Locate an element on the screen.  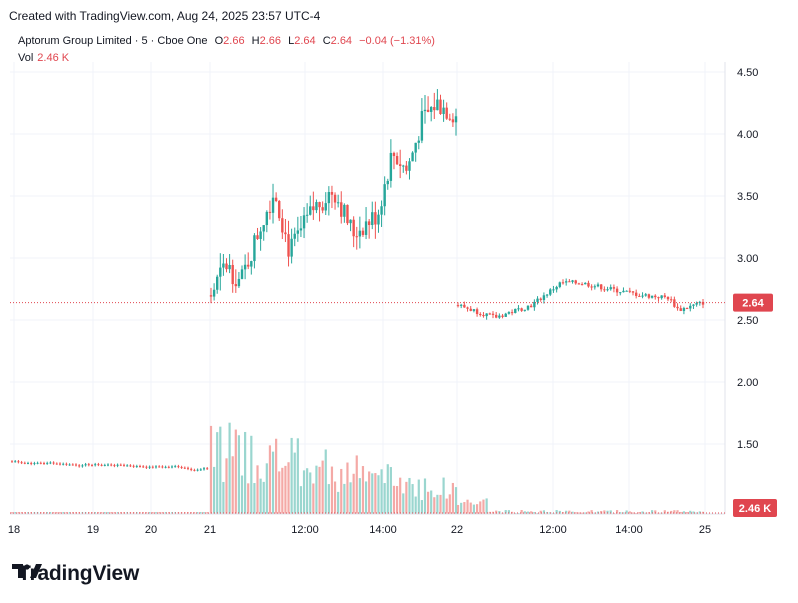
x-tick-label: 12:00 is located at coordinates (305, 530).